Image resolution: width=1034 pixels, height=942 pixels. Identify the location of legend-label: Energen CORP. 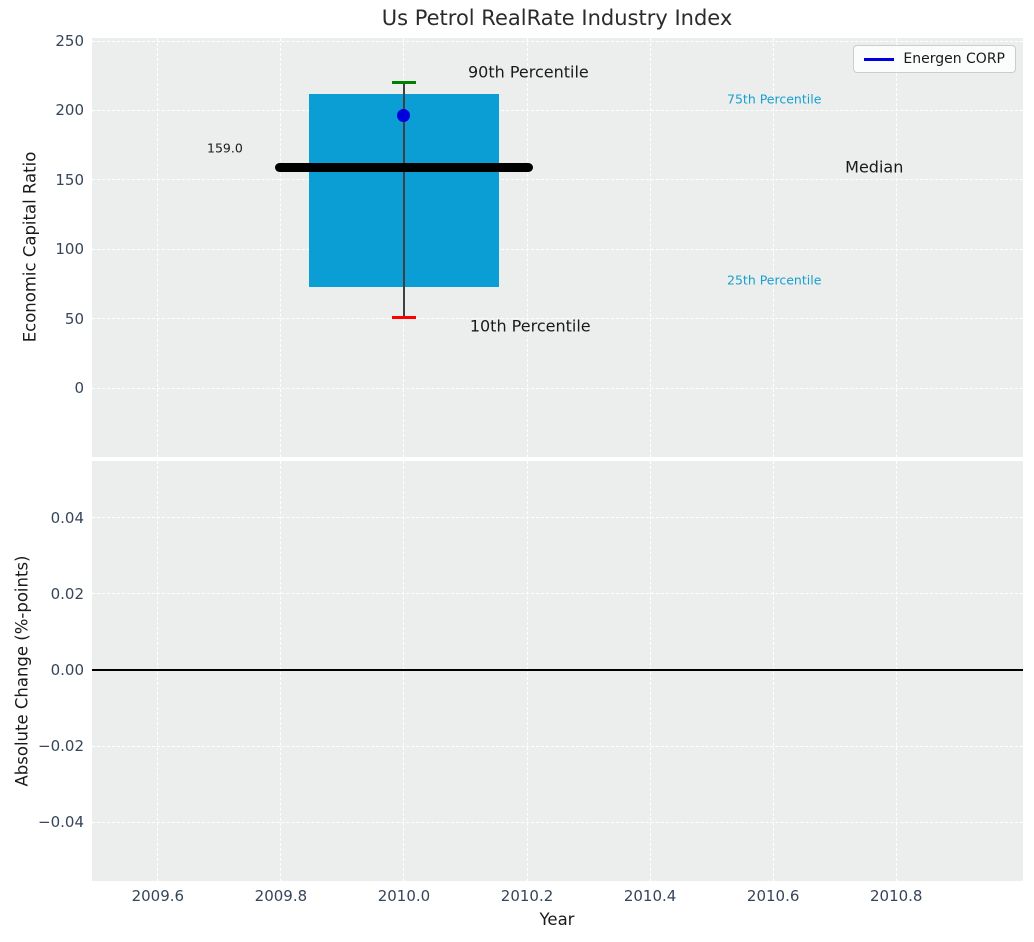
(954, 59).